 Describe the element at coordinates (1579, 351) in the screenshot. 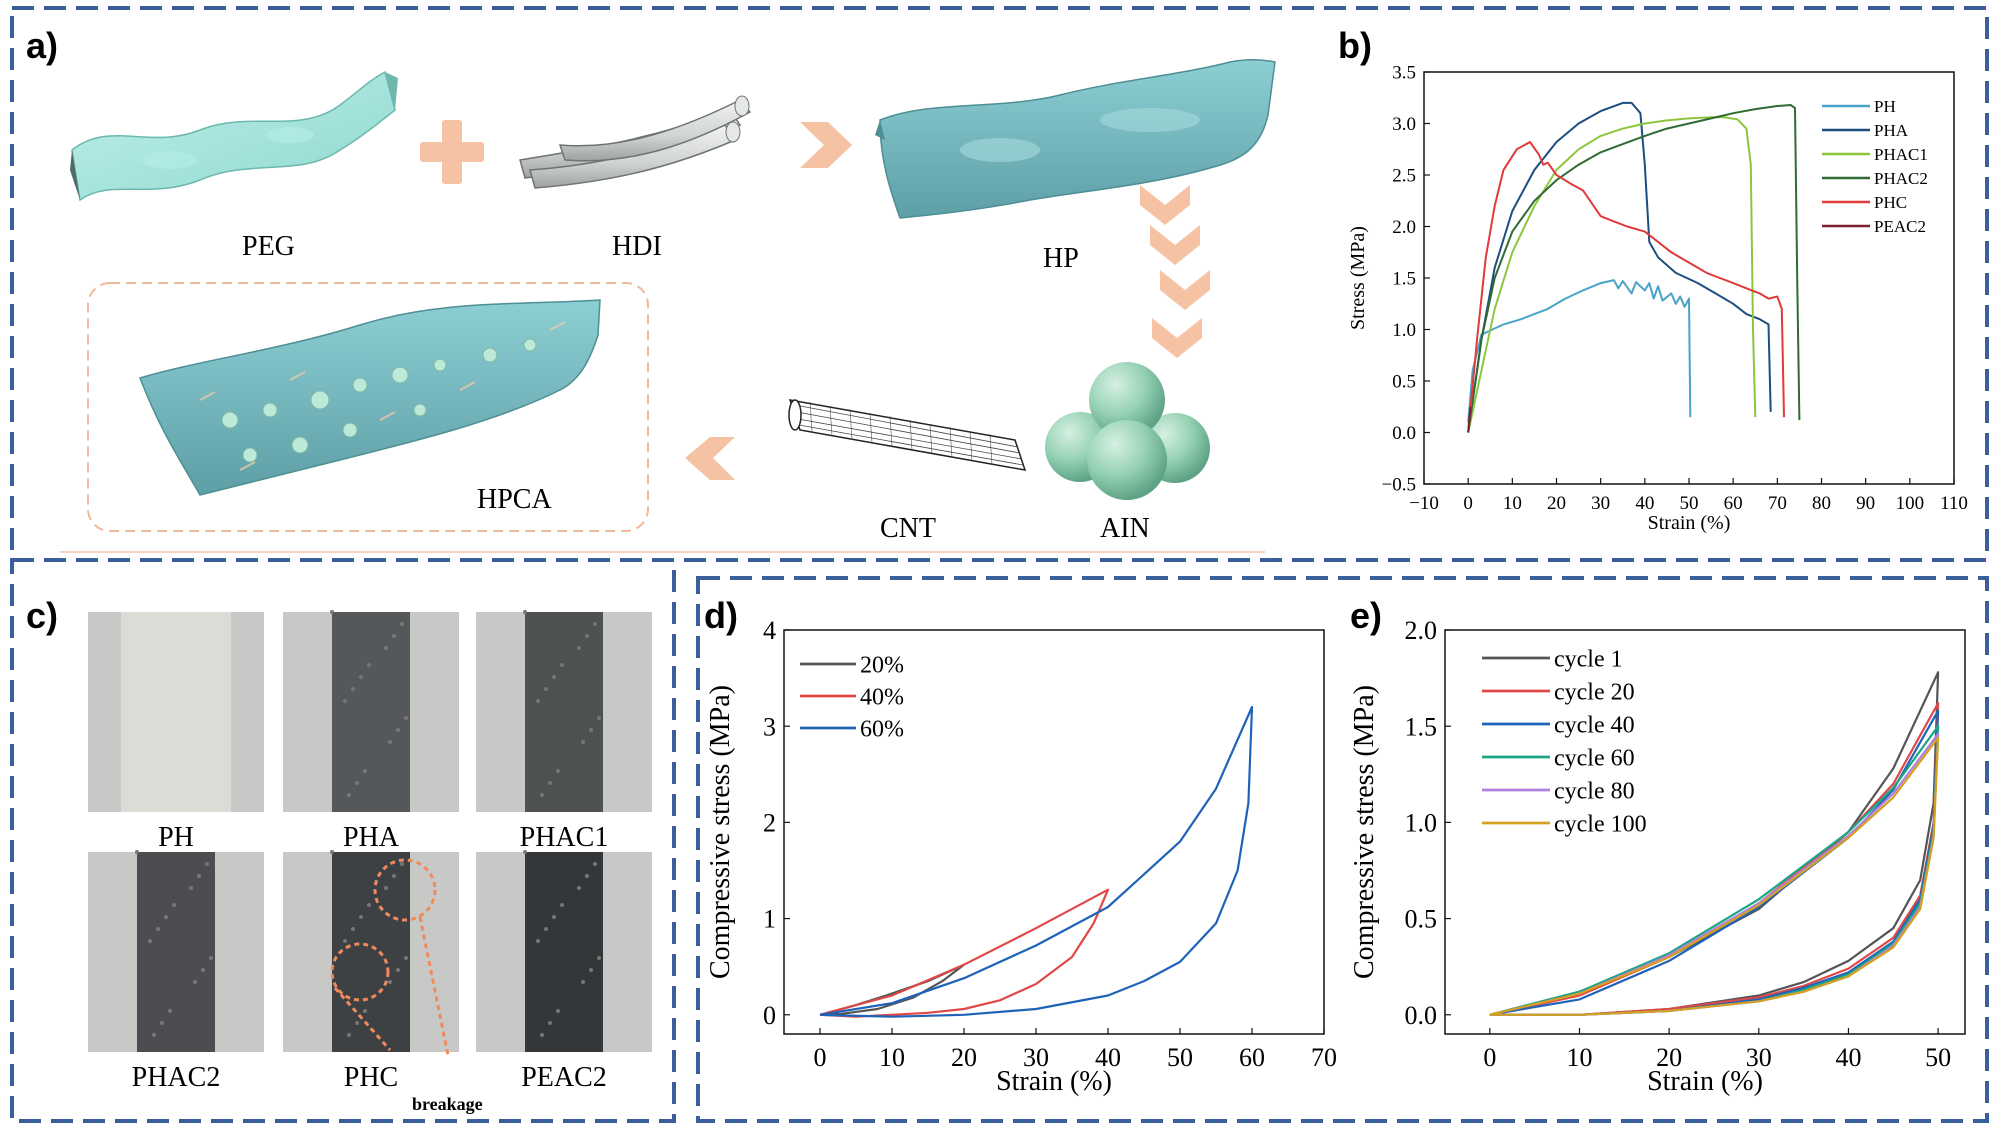

I see `series-line-ph` at that location.